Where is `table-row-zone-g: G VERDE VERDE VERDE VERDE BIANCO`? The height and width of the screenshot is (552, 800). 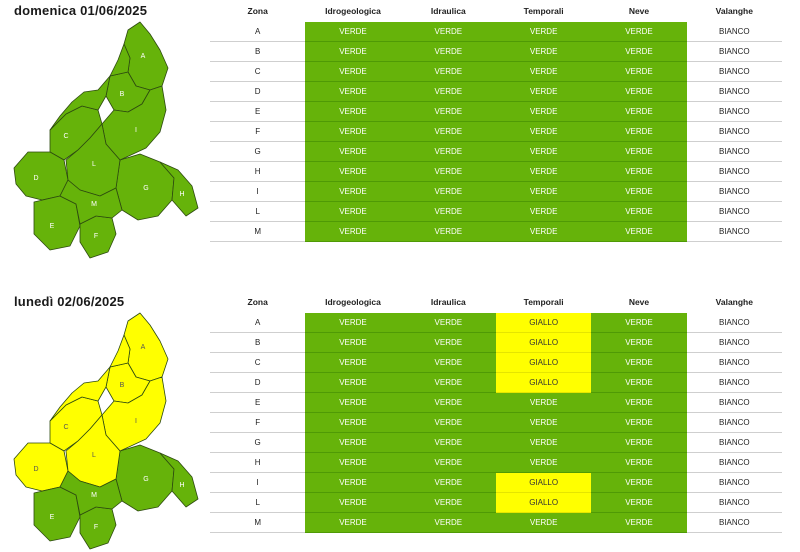 table-row-zone-g: G VERDE VERDE VERDE VERDE BIANCO is located at coordinates (496, 151).